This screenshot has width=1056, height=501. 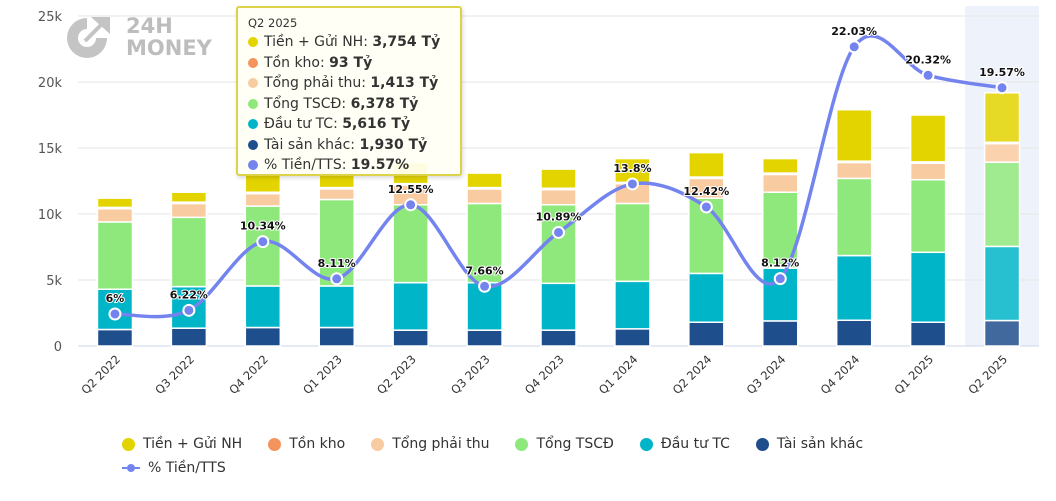 What do you see at coordinates (780, 263) in the screenshot?
I see `data-label: 8.12%` at bounding box center [780, 263].